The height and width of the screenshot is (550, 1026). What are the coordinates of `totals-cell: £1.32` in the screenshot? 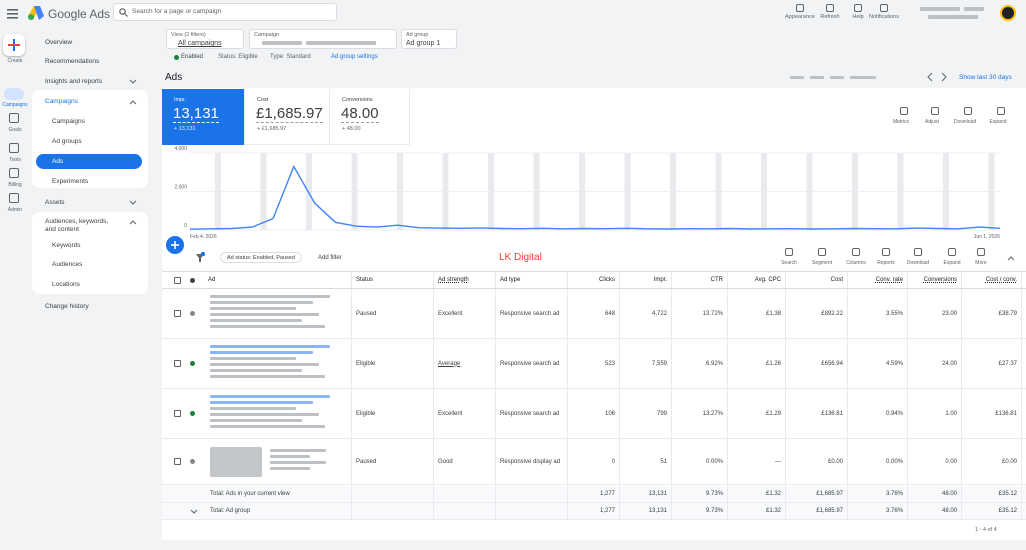 It's located at (757, 494).